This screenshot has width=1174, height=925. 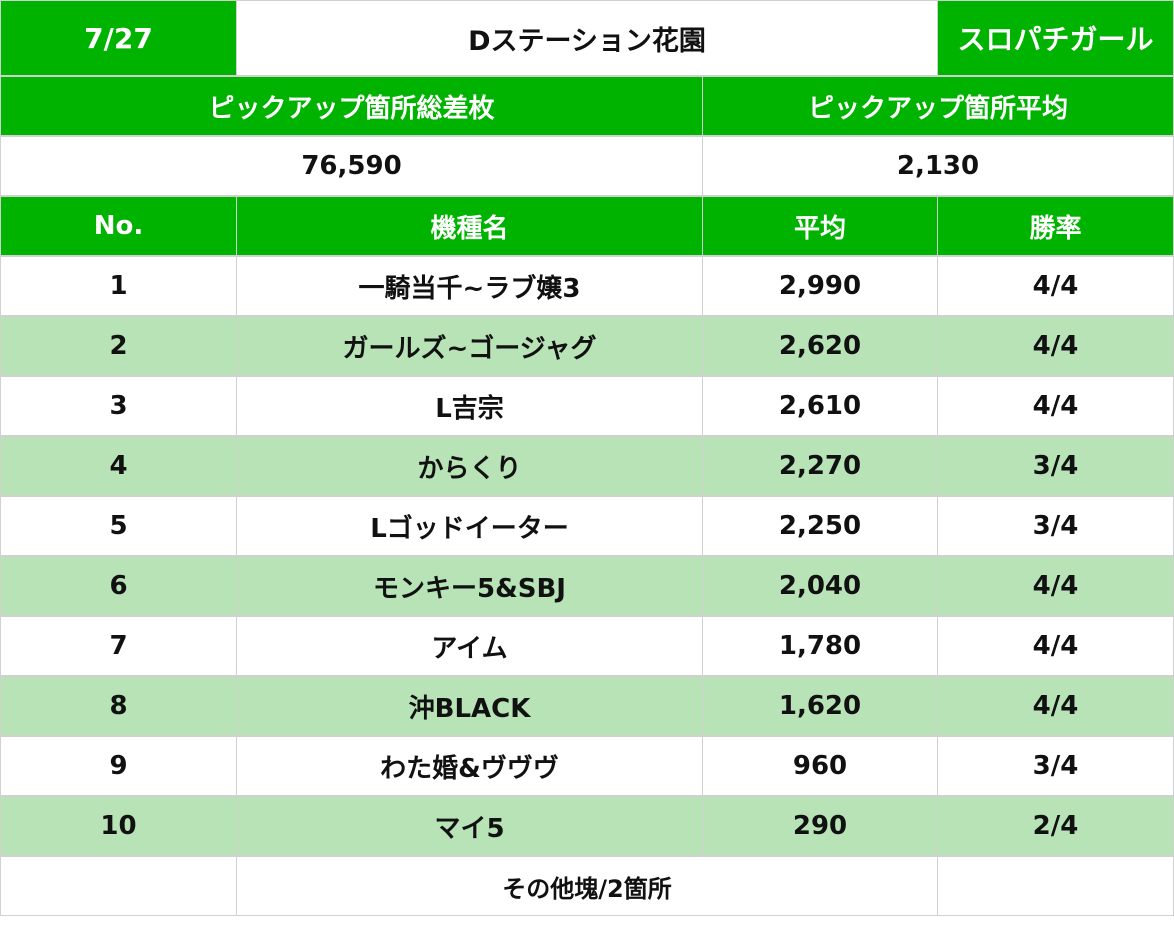 What do you see at coordinates (351, 166) in the screenshot?
I see `total-diff-value: 76,590` at bounding box center [351, 166].